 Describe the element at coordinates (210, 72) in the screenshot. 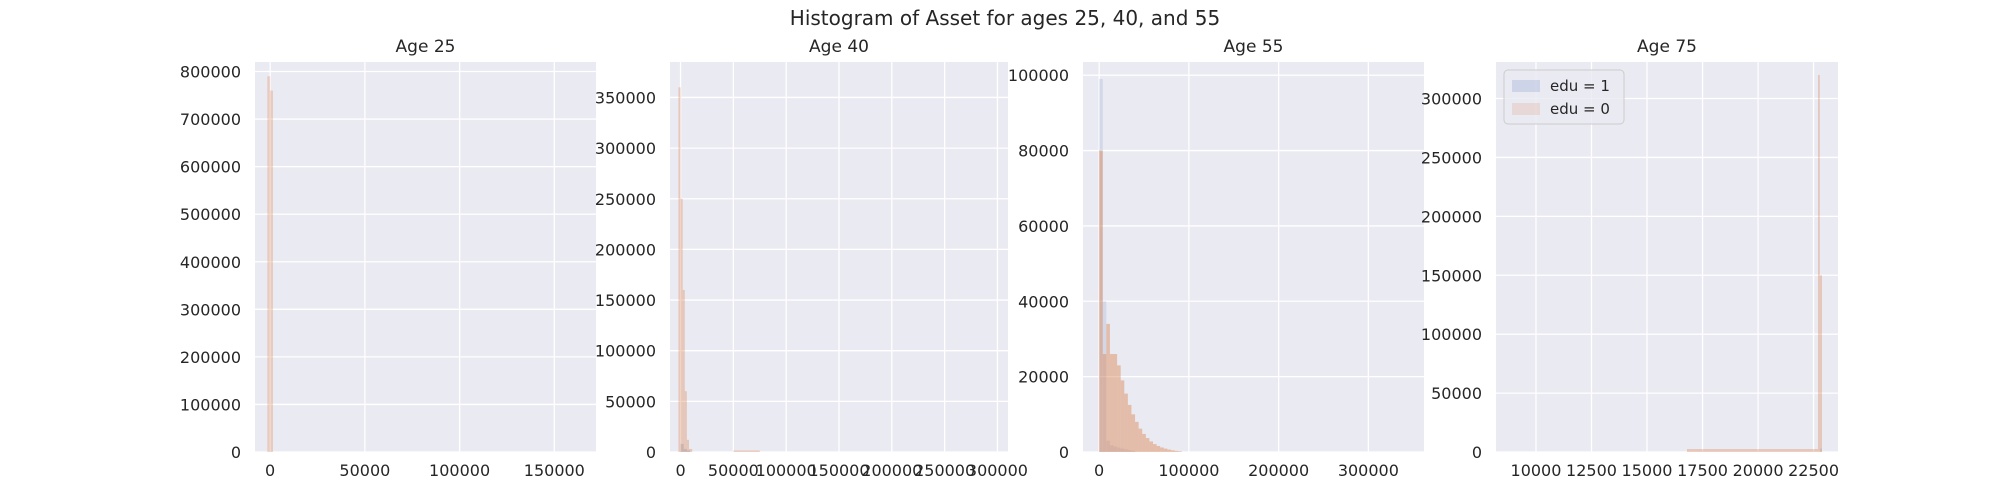

I see `y-tick-label: 800000` at that location.